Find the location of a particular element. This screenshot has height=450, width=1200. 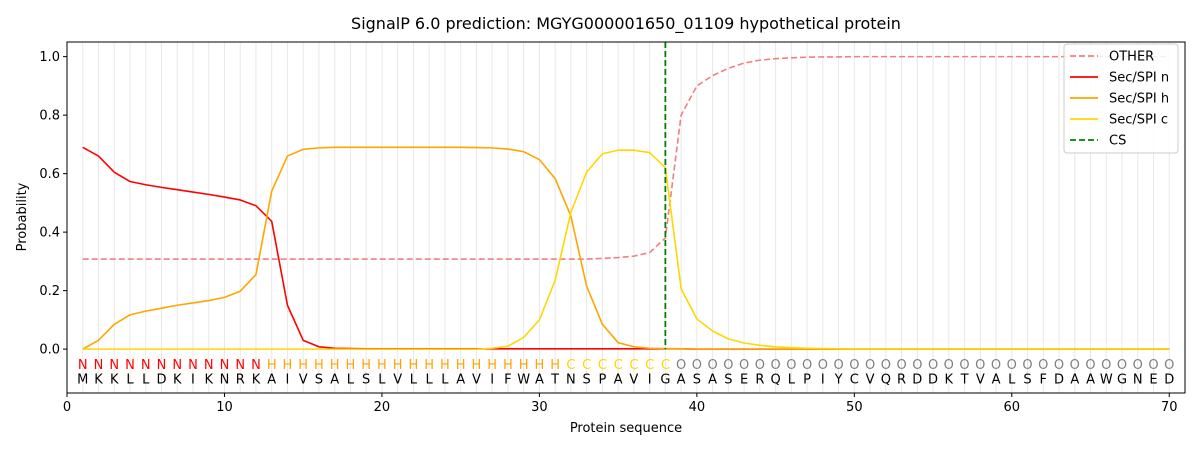

residue-label: N is located at coordinates (225, 379).